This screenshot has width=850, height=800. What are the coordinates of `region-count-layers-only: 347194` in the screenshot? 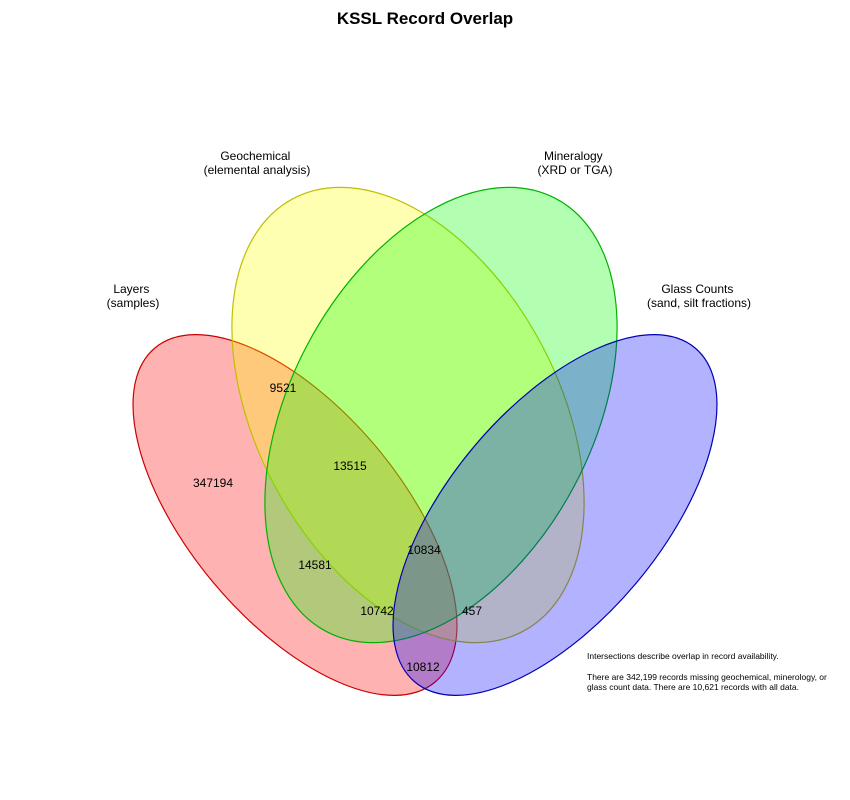 It's located at (213, 483).